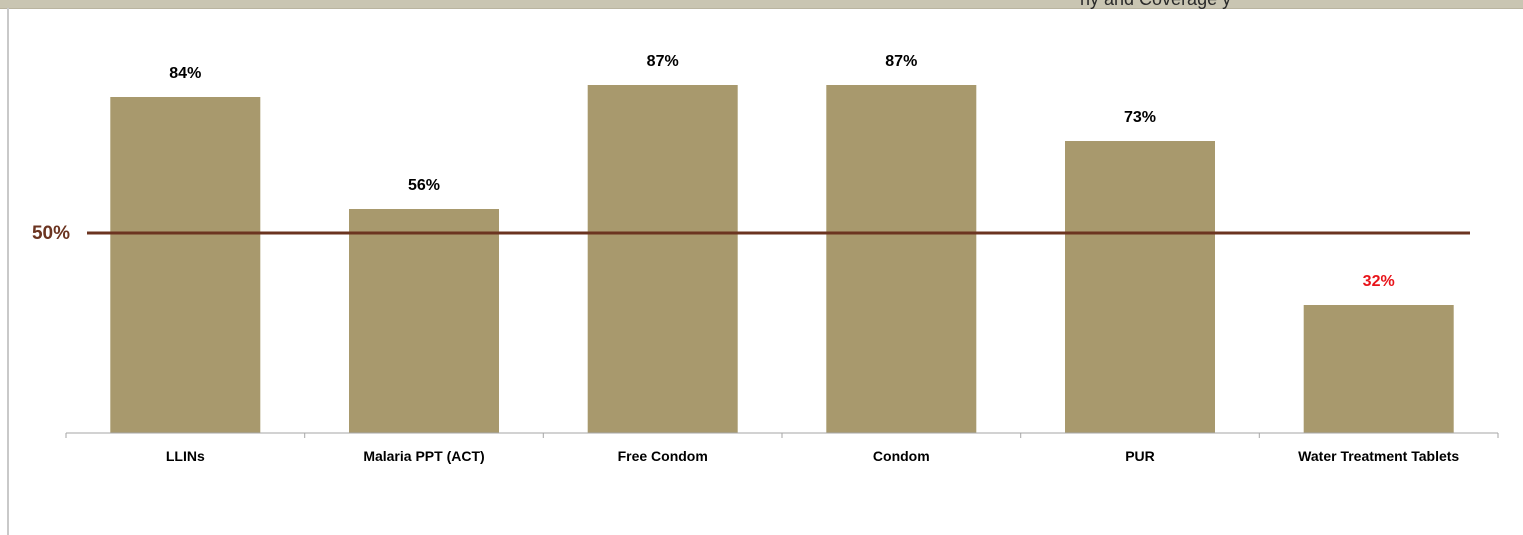 Image resolution: width=1523 pixels, height=535 pixels. I want to click on data-label-5: 73%, so click(1140, 117).